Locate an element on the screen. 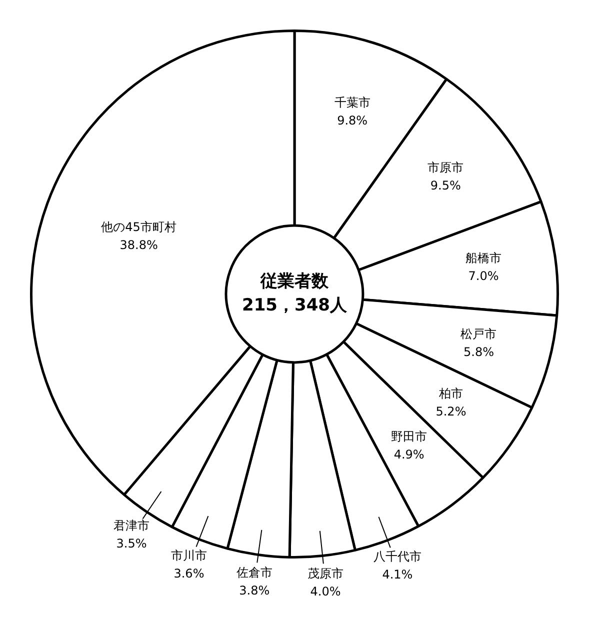 This screenshot has height=642, width=589. data-label: 5.8% is located at coordinates (478, 351).